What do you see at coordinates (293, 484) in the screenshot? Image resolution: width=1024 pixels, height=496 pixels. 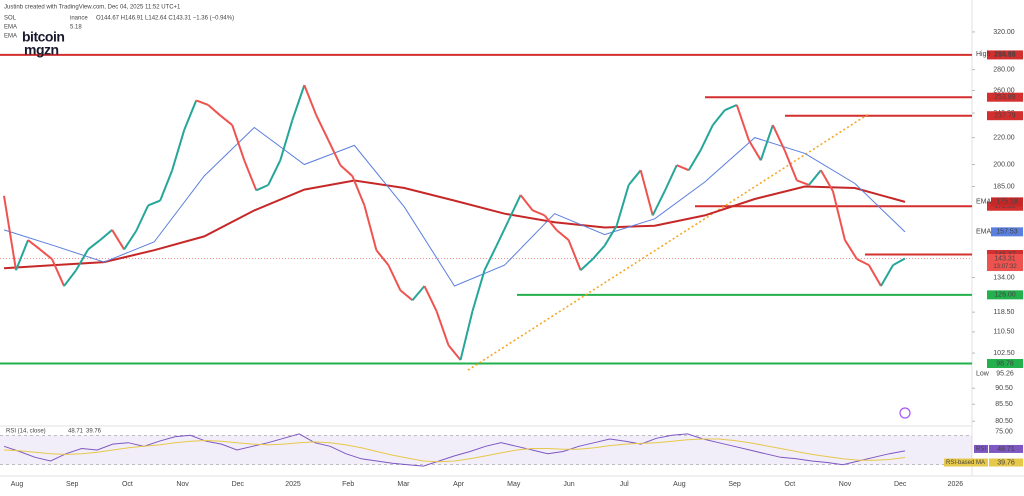 I see `x-tick-label: 2025` at bounding box center [293, 484].